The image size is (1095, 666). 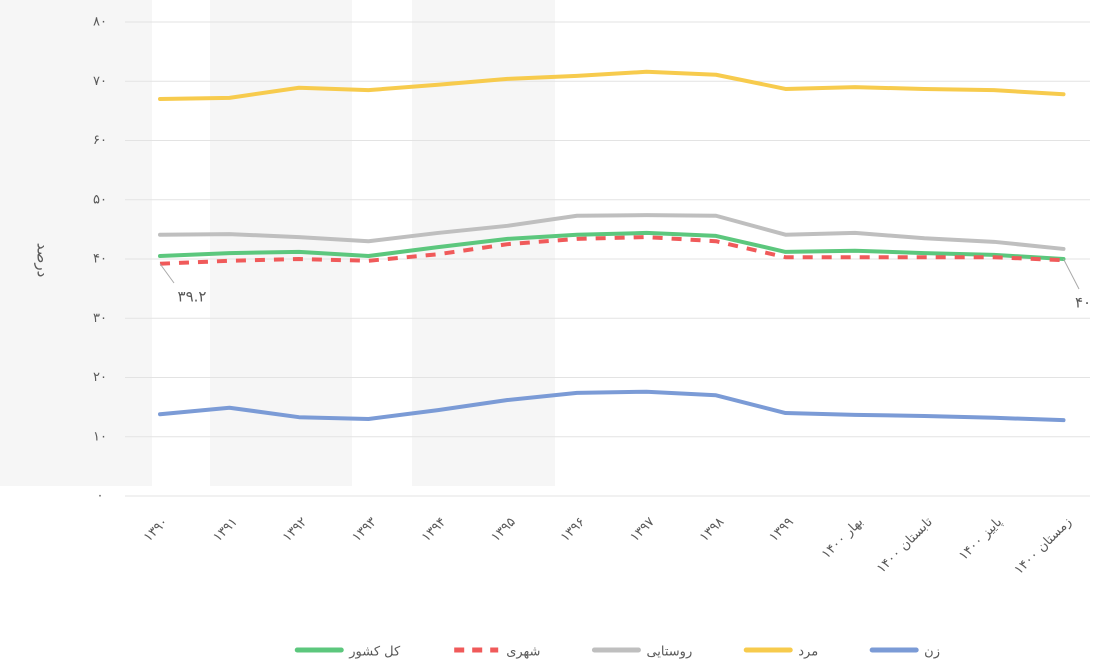 What do you see at coordinates (100, 377) in the screenshot?
I see `y-tick-label: ۲۰` at bounding box center [100, 377].